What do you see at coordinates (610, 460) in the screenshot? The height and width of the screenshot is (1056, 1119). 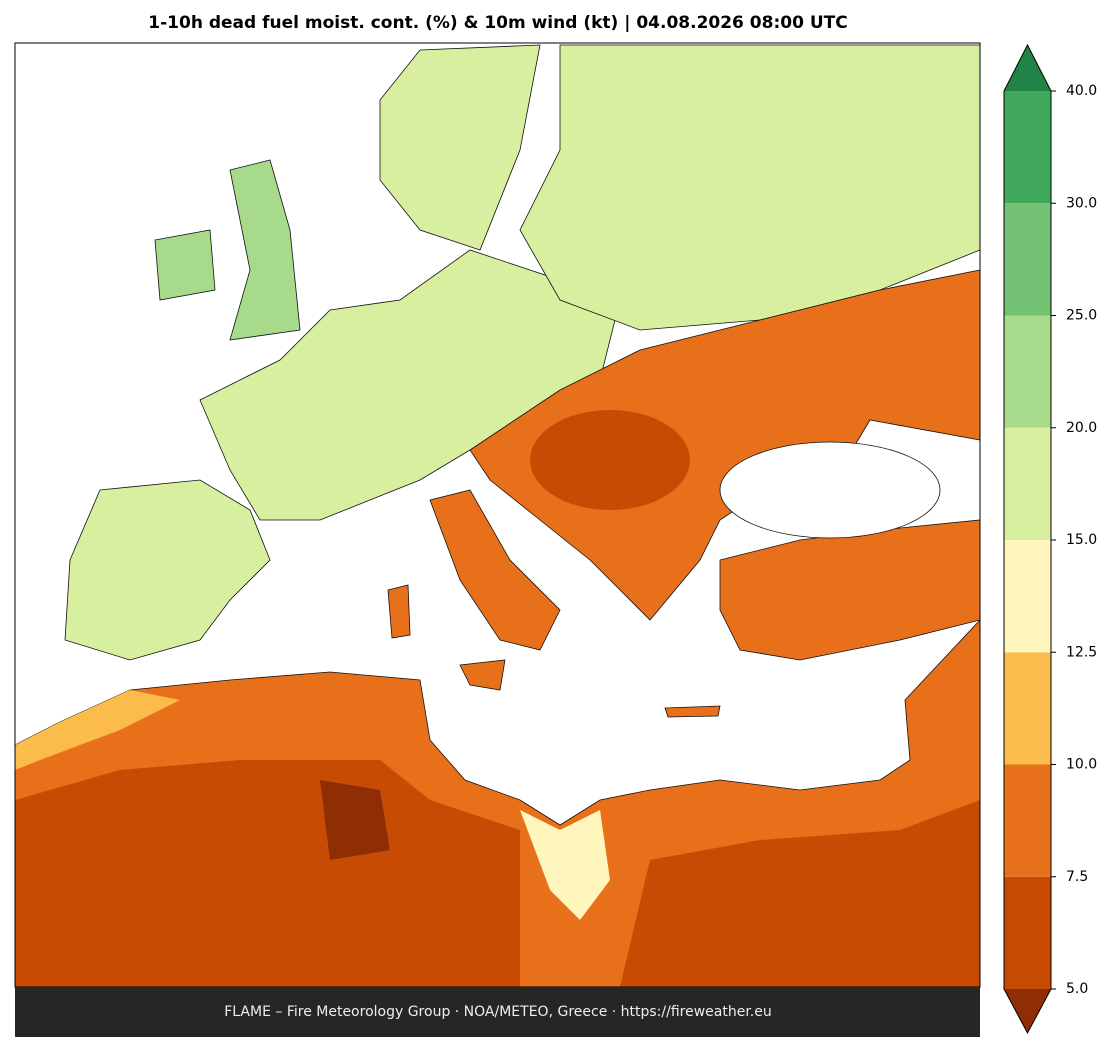 I see `pannonian-dry` at bounding box center [610, 460].